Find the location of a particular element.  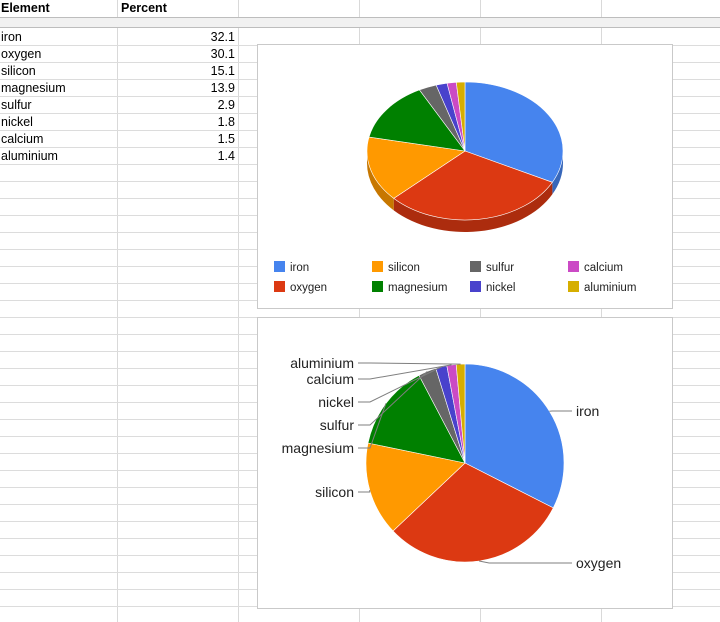

legend-item-calcium: calcium is located at coordinates (595, 268).